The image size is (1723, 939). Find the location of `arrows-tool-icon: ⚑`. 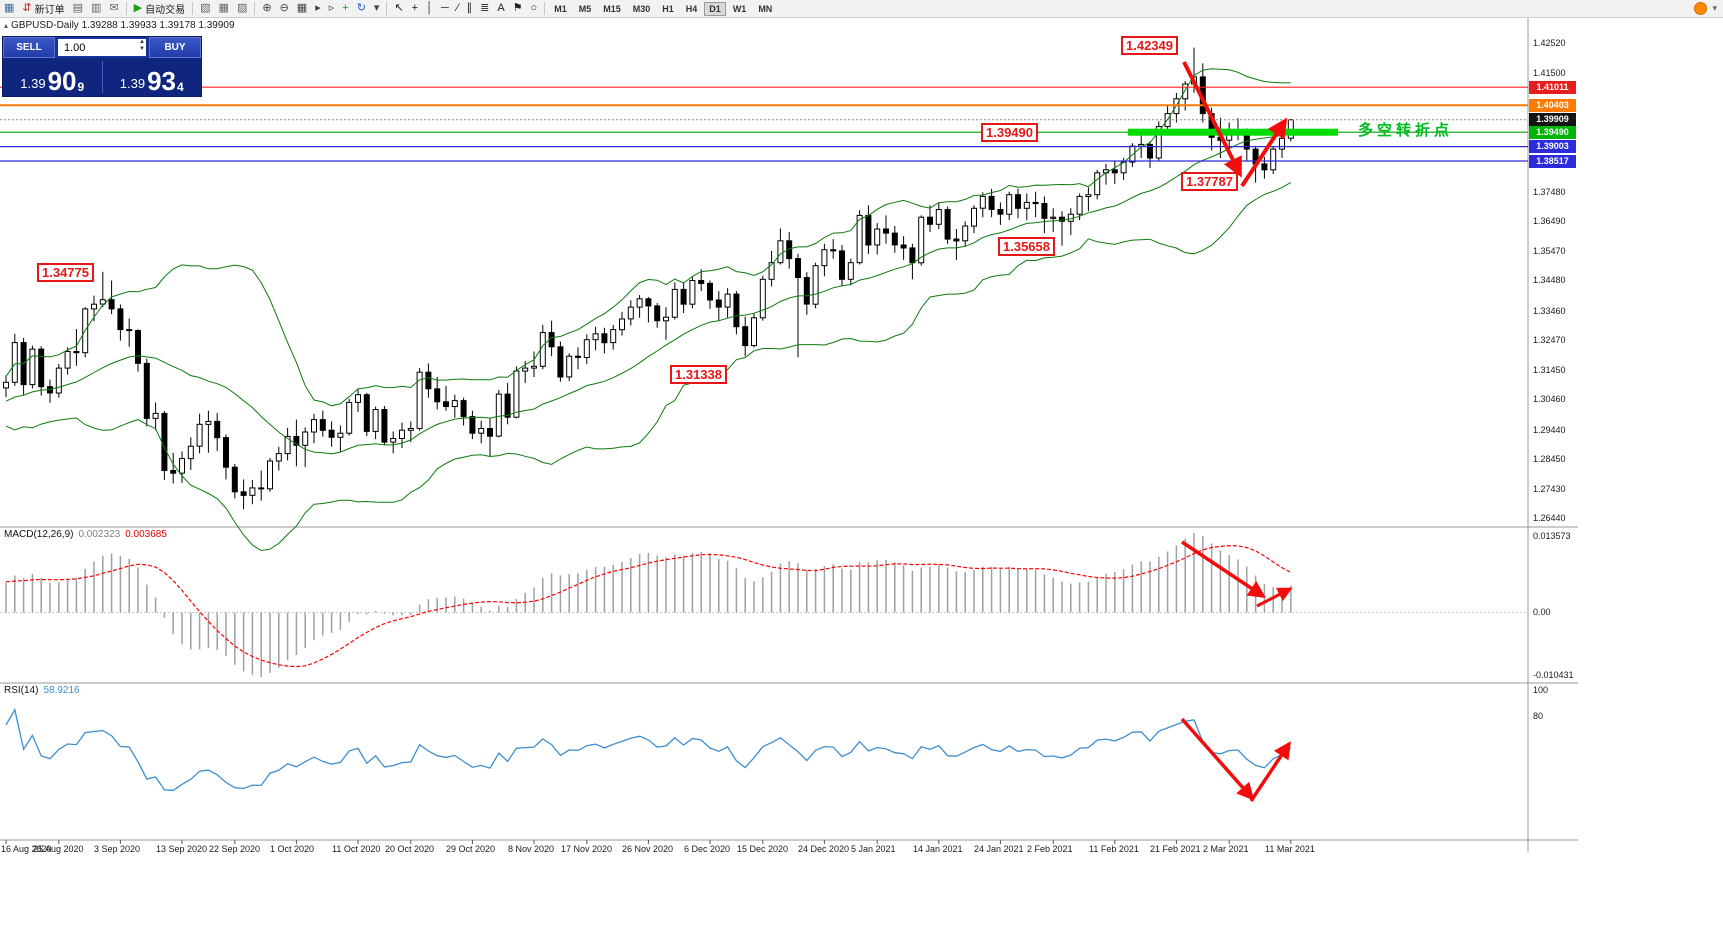

arrows-tool-icon: ⚑ is located at coordinates (518, 8).